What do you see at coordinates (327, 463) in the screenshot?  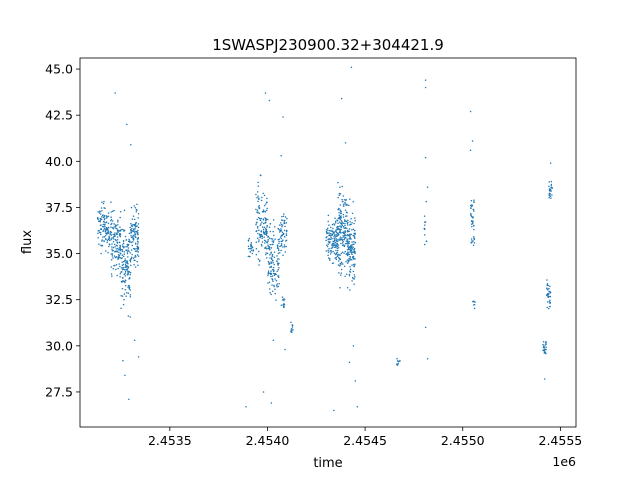 I see `x-axis-label: time` at bounding box center [327, 463].